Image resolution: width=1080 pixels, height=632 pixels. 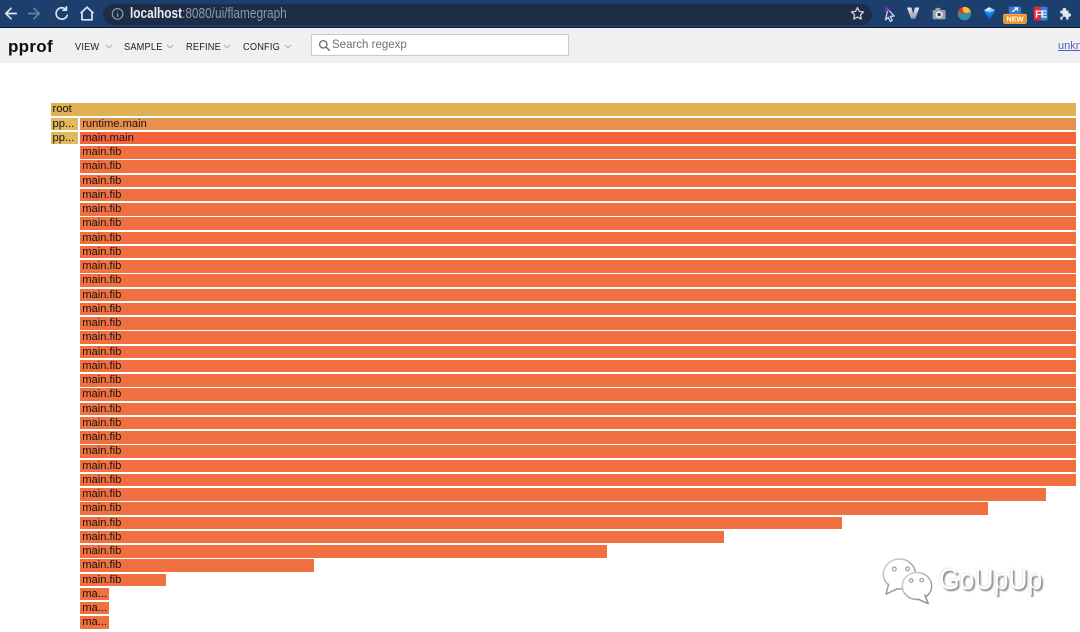 I want to click on svg-text: F, so click(x=1038, y=14).